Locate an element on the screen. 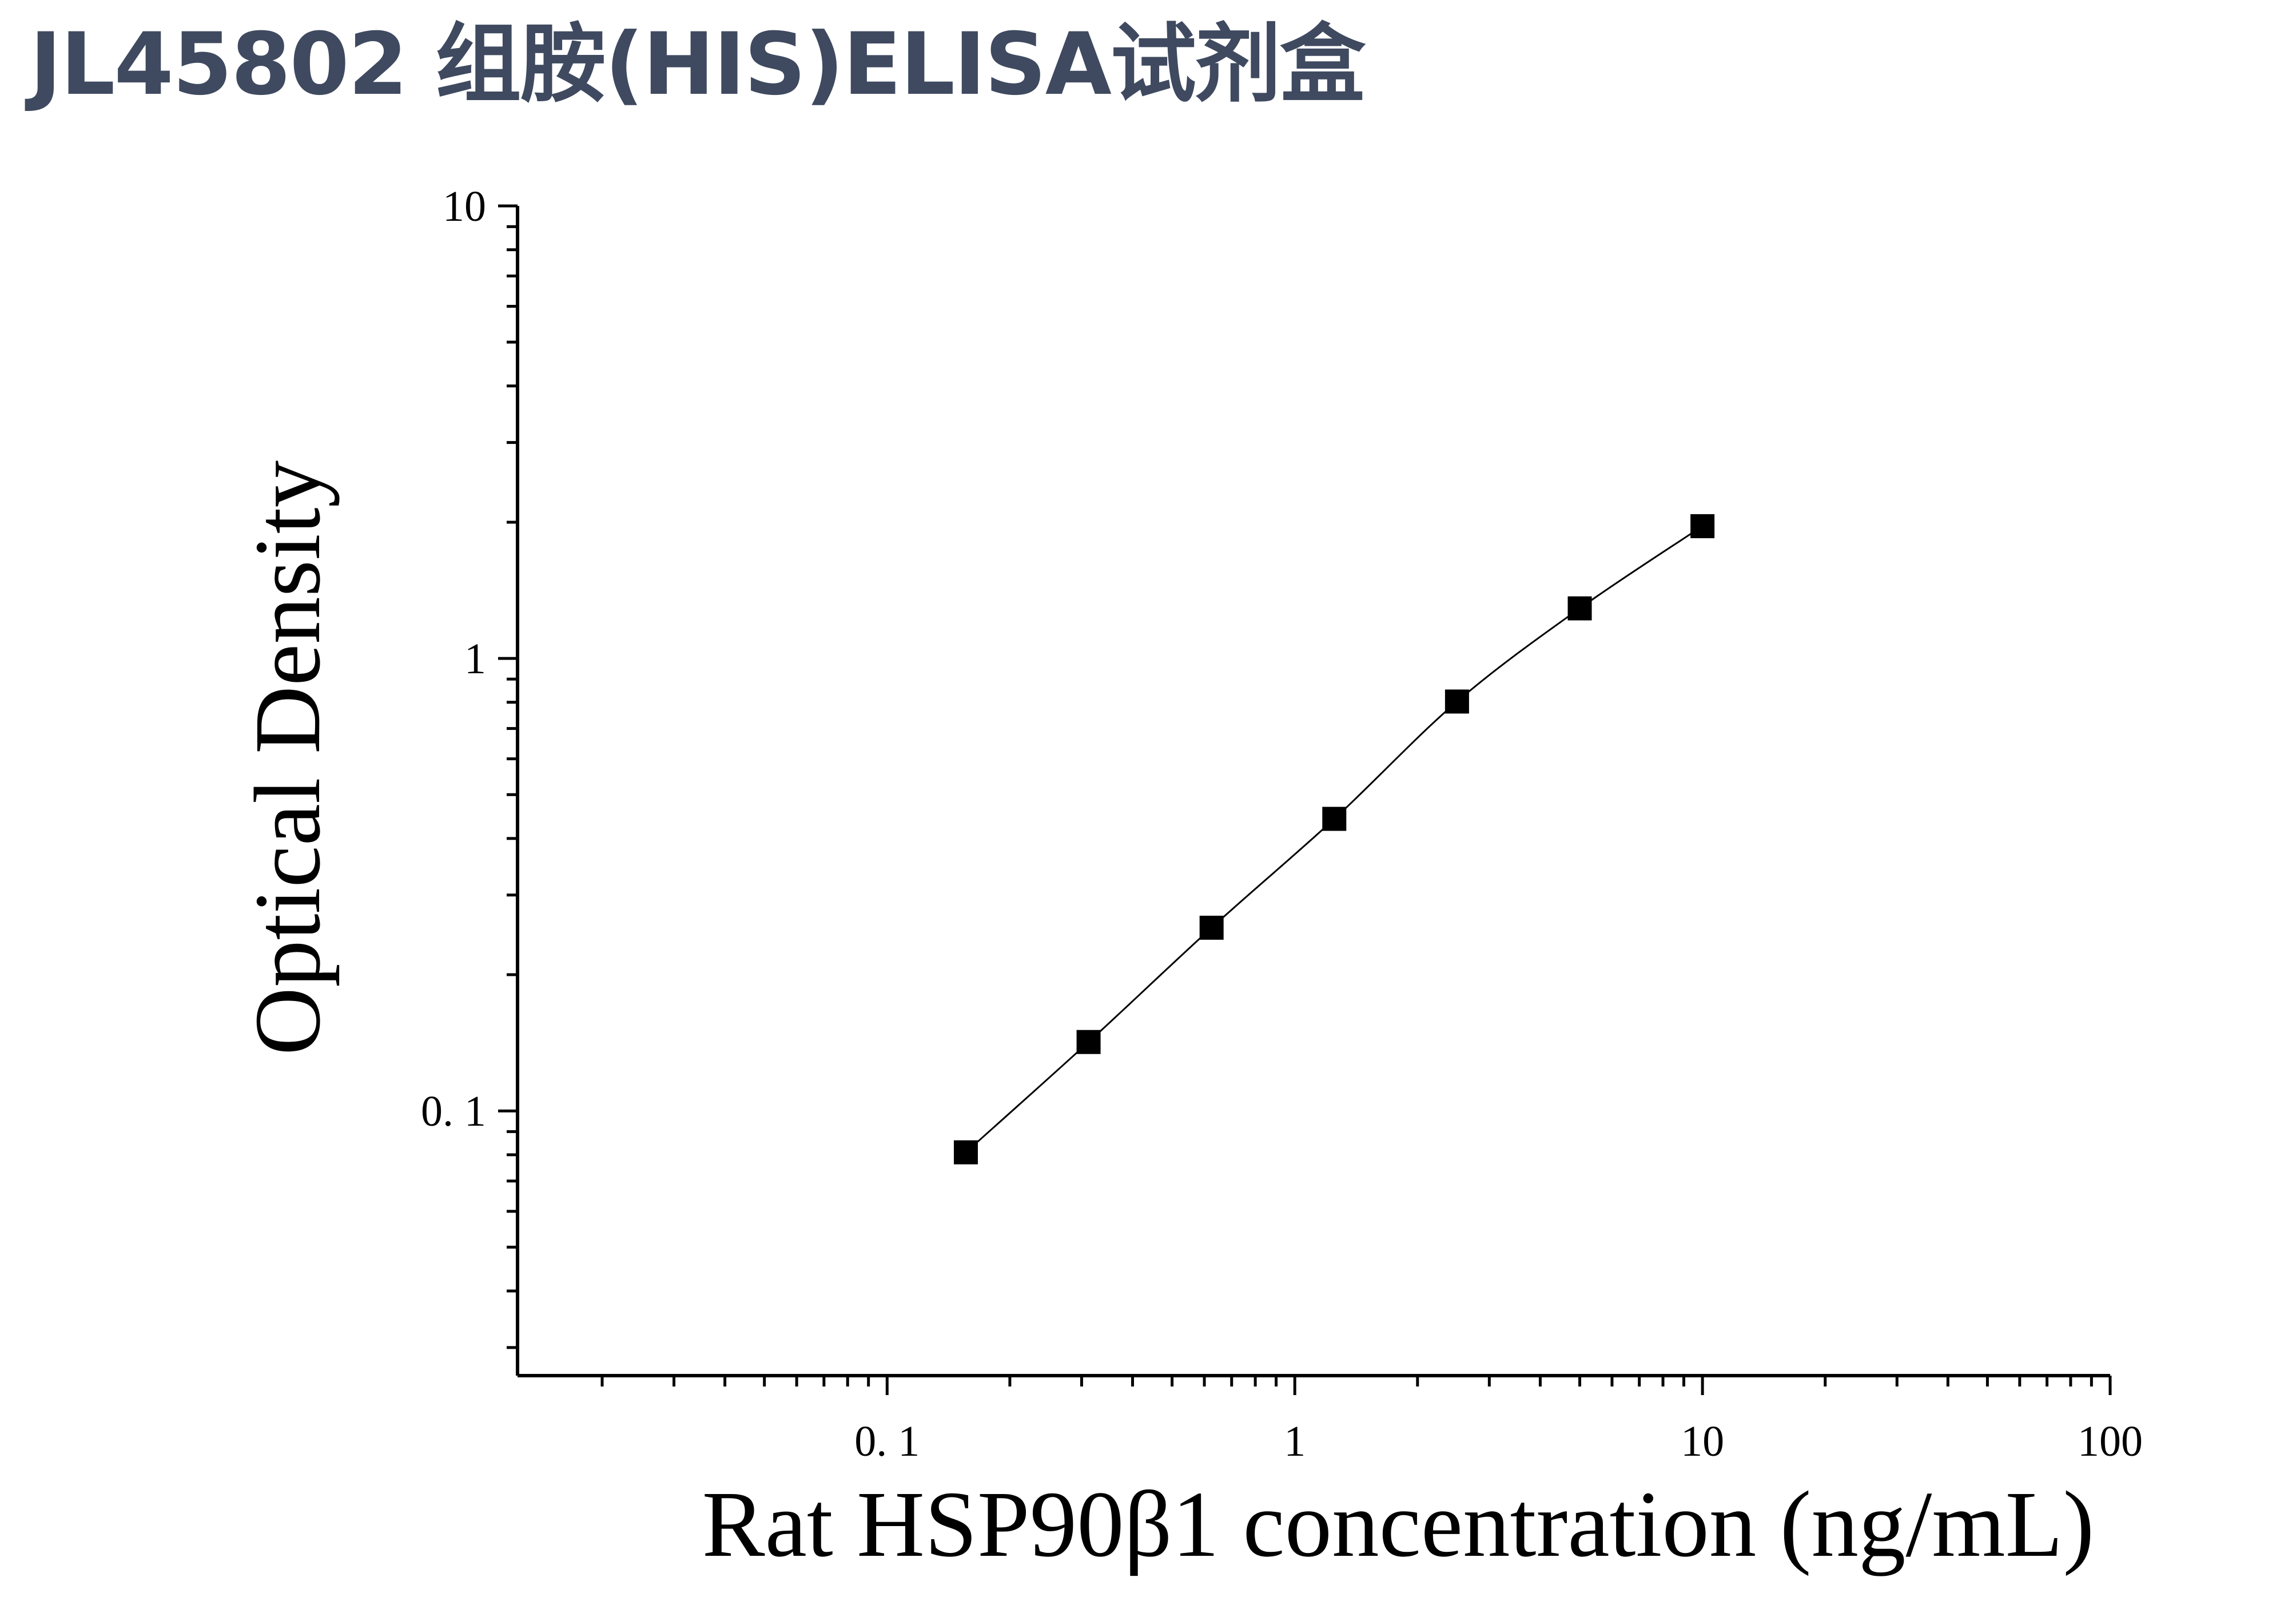  y-tick-label: 0. 1 is located at coordinates (454, 1111).